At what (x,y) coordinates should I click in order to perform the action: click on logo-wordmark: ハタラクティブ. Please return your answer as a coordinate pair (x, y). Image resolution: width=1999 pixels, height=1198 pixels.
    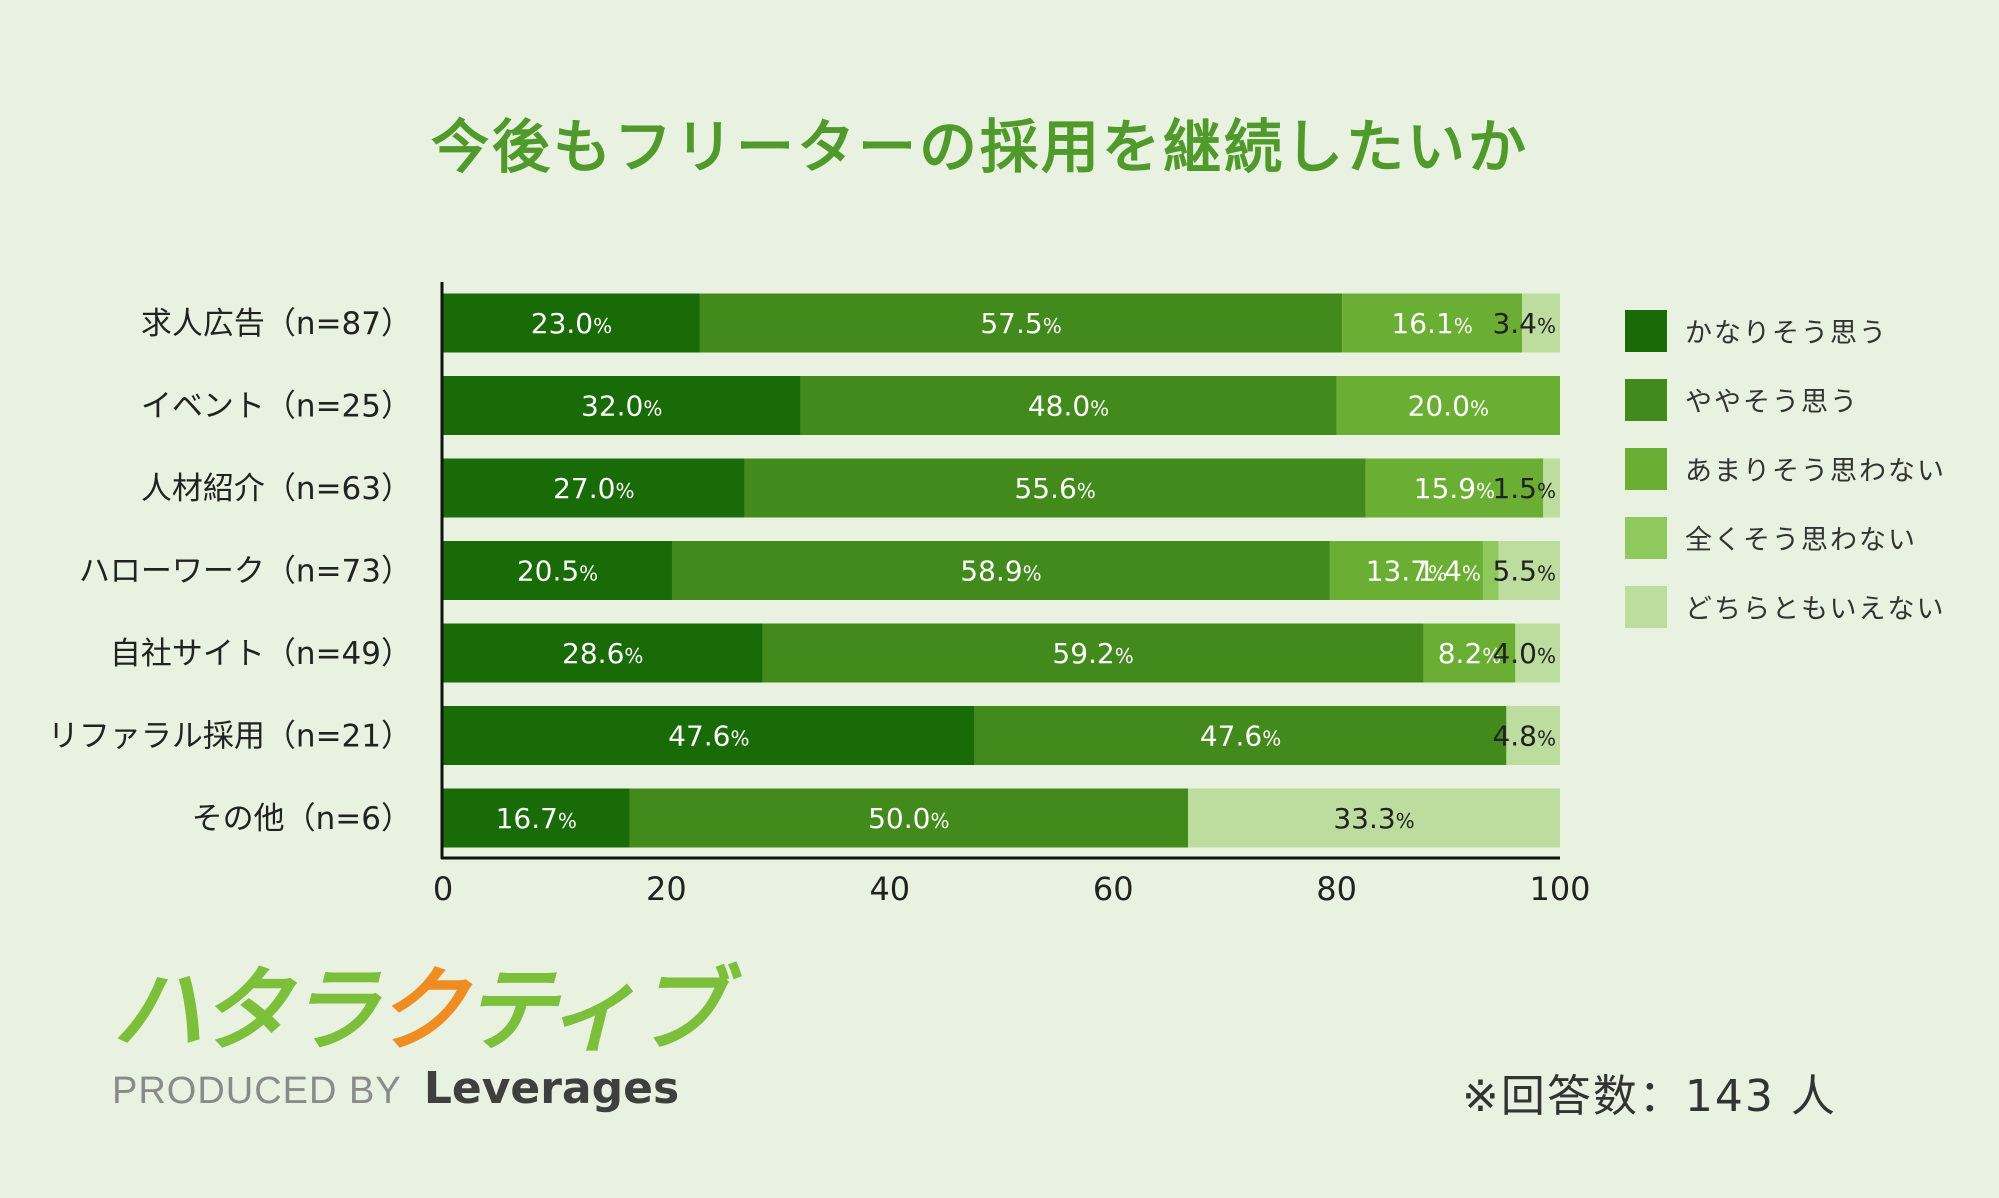
    Looking at the image, I should click on (419, 1010).